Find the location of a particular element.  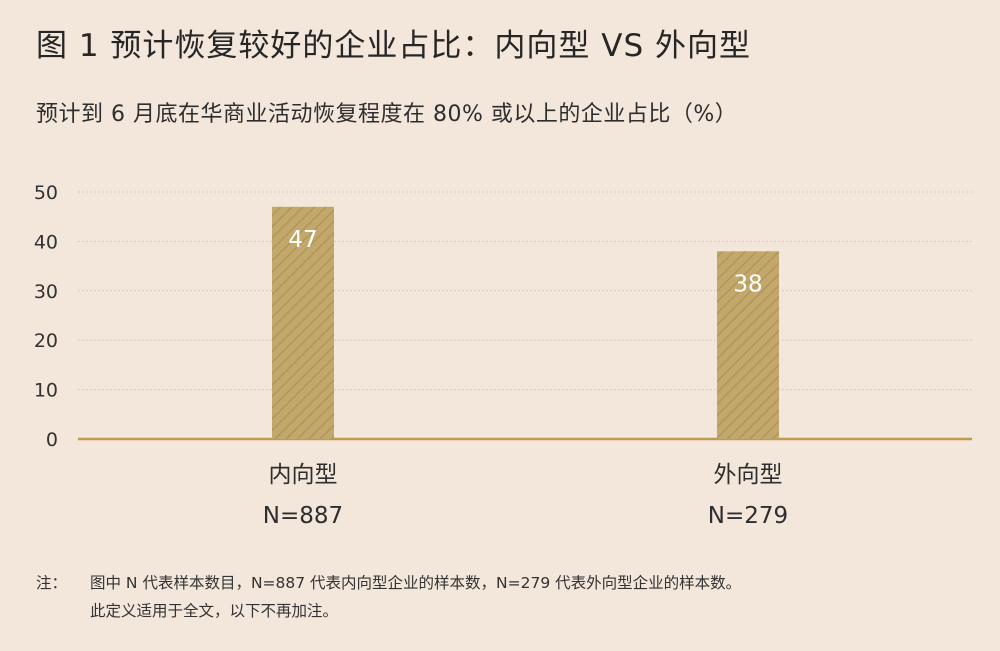

sample-size-label: N=887 is located at coordinates (303, 516).